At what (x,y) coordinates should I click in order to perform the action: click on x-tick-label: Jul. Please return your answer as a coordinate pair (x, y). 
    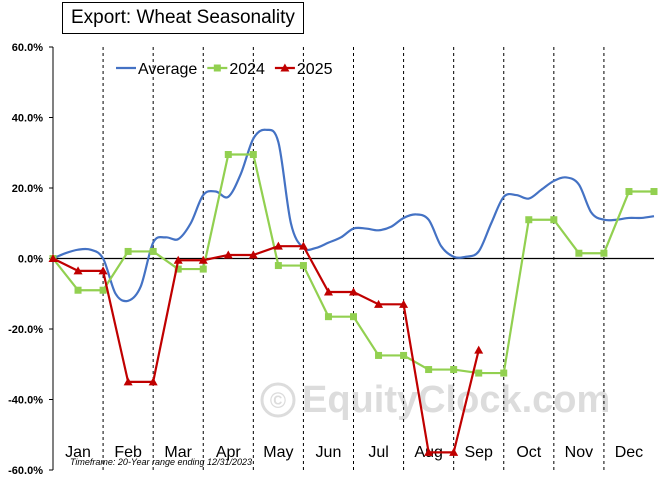
    Looking at the image, I should click on (378, 452).